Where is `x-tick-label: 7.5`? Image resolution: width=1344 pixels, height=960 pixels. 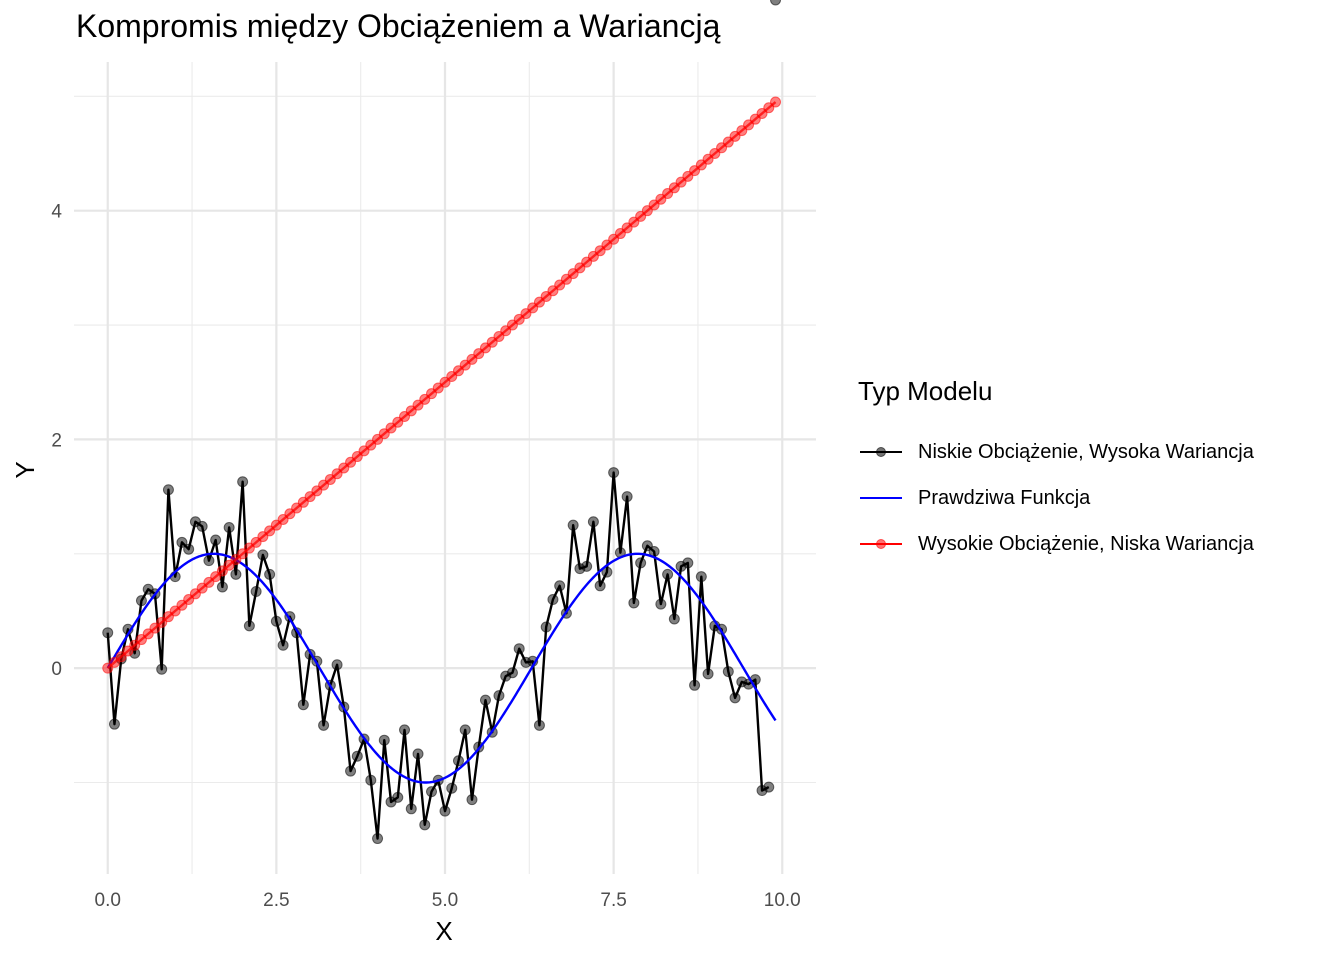 x-tick-label: 7.5 is located at coordinates (613, 900).